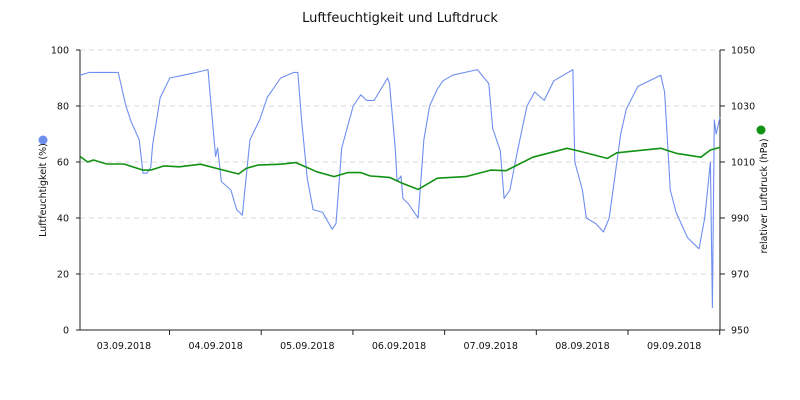 This screenshot has height=400, width=800. What do you see at coordinates (743, 107) in the screenshot?
I see `right-tick-label: 1030` at bounding box center [743, 107].